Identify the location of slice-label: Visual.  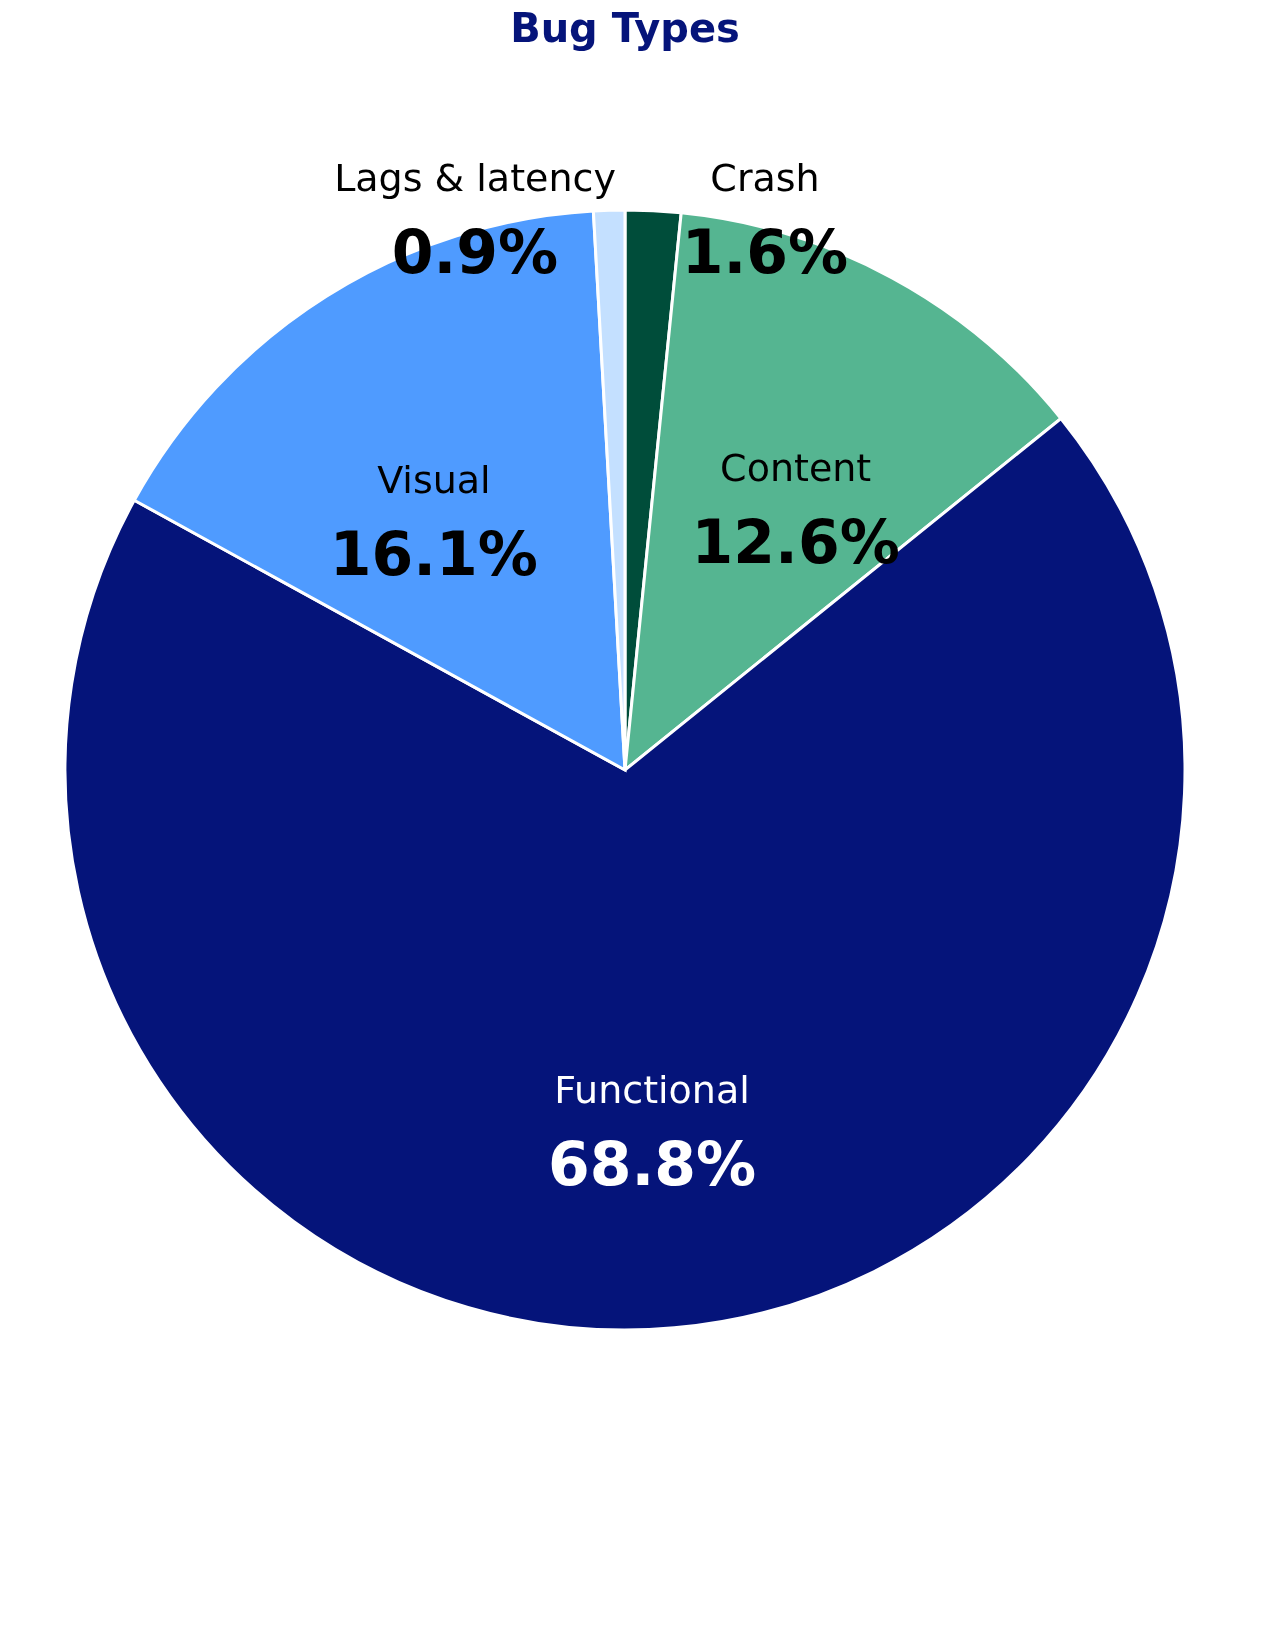
(434, 479).